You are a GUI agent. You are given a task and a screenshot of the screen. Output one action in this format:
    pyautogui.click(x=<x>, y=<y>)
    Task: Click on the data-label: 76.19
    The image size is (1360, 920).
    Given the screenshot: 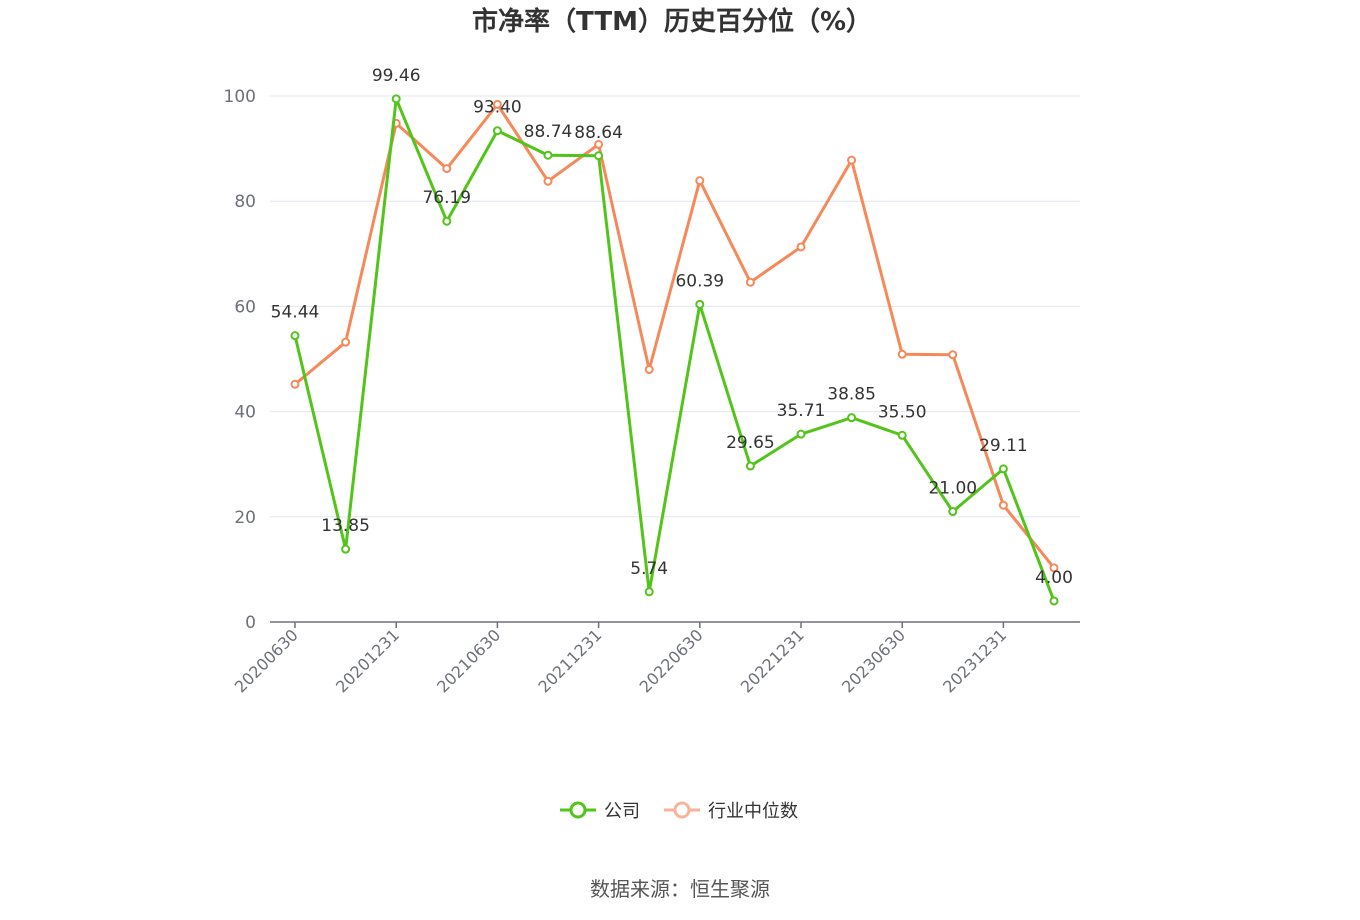 What is the action you would take?
    pyautogui.click(x=446, y=198)
    